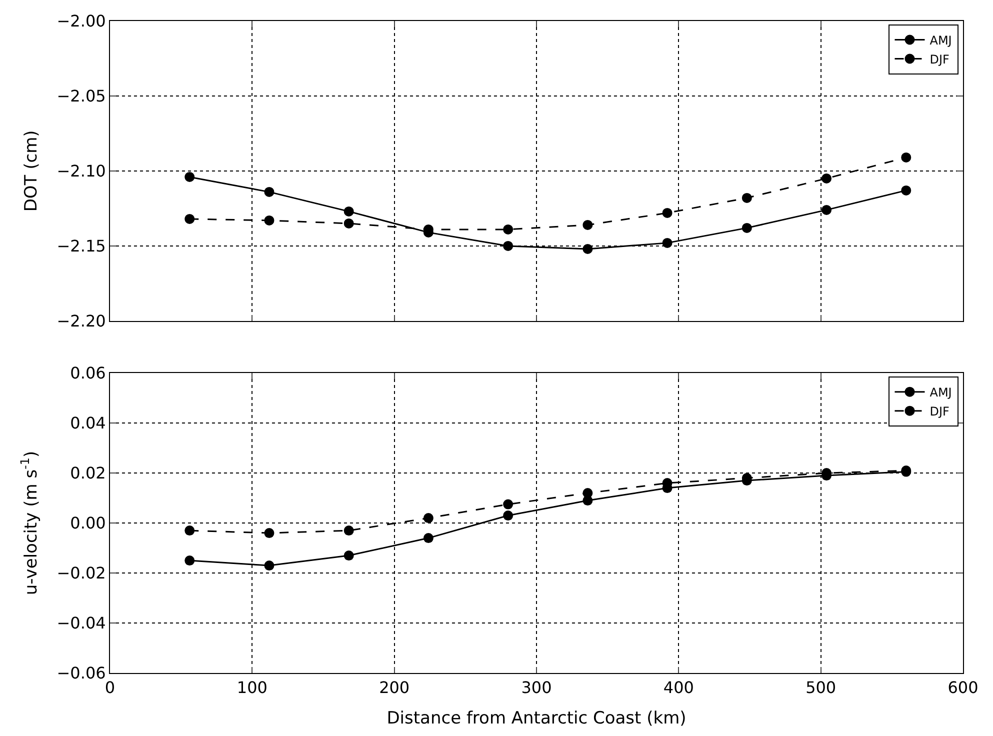 This screenshot has height=736, width=993. Describe the element at coordinates (81, 623) in the screenshot. I see `y-tick-label: −0.04` at that location.